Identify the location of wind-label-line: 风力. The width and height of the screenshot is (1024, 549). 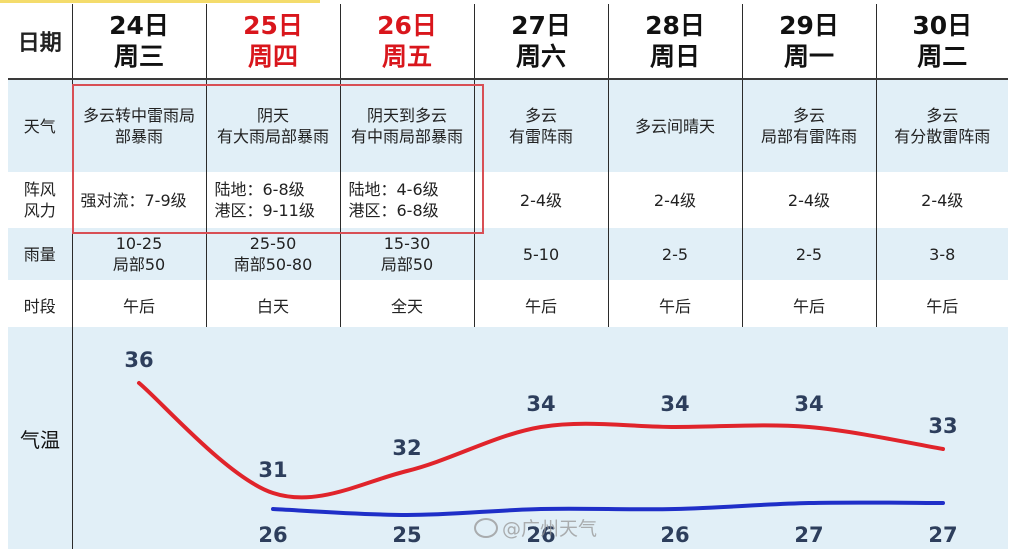
(39, 210).